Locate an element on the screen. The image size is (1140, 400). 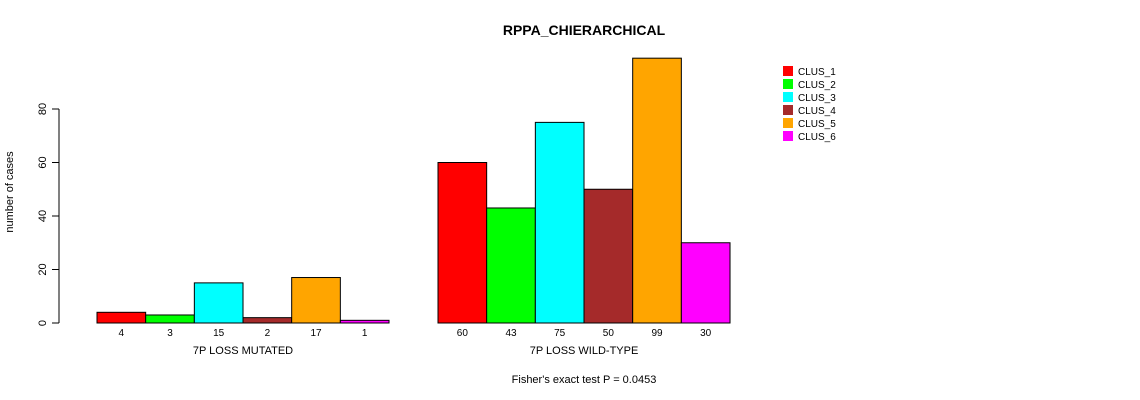
bar-value-label: 30 is located at coordinates (706, 333).